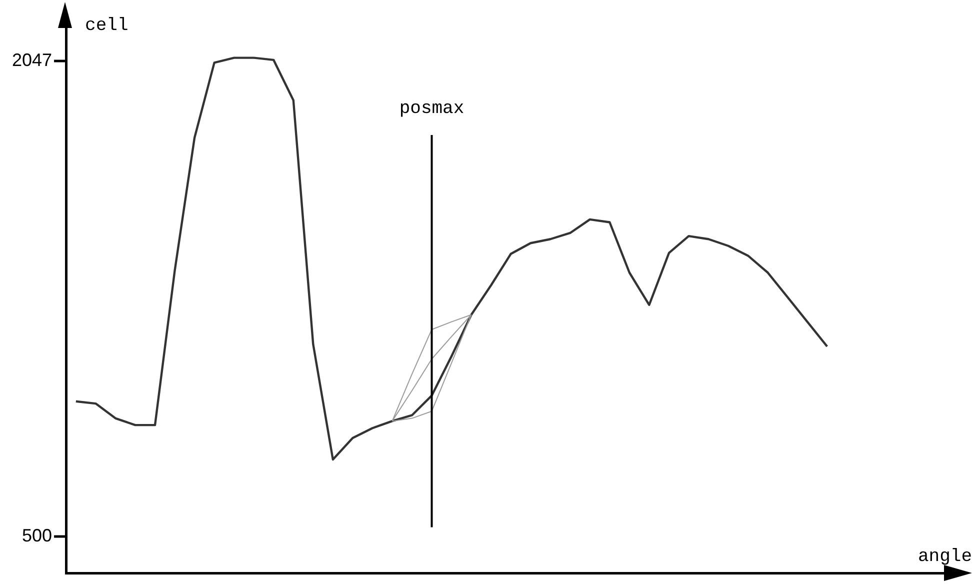 This screenshot has width=974, height=586. What do you see at coordinates (32, 60) in the screenshot?
I see `y-tick-label: 2047` at bounding box center [32, 60].